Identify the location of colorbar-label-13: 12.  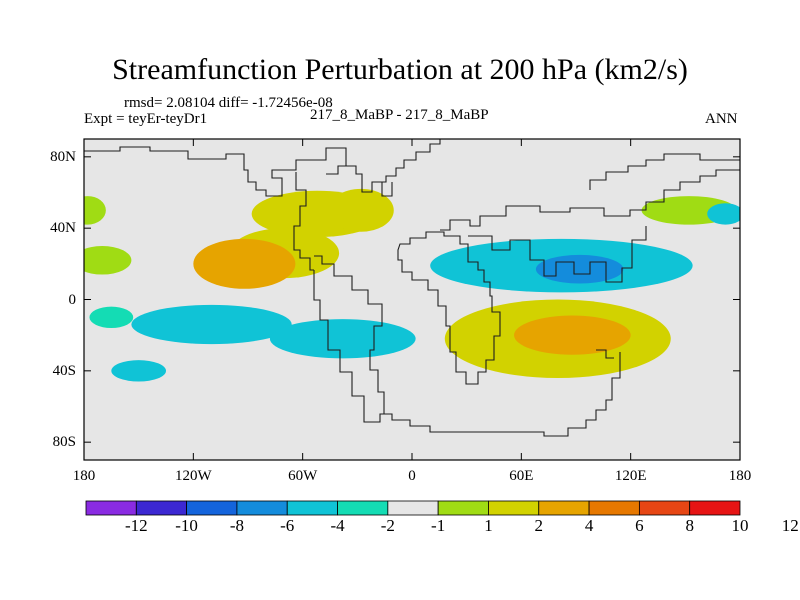
(790, 525).